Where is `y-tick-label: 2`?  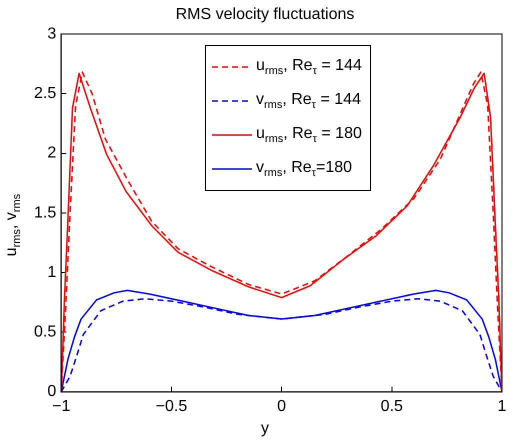
y-tick-label: 2 is located at coordinates (51, 153).